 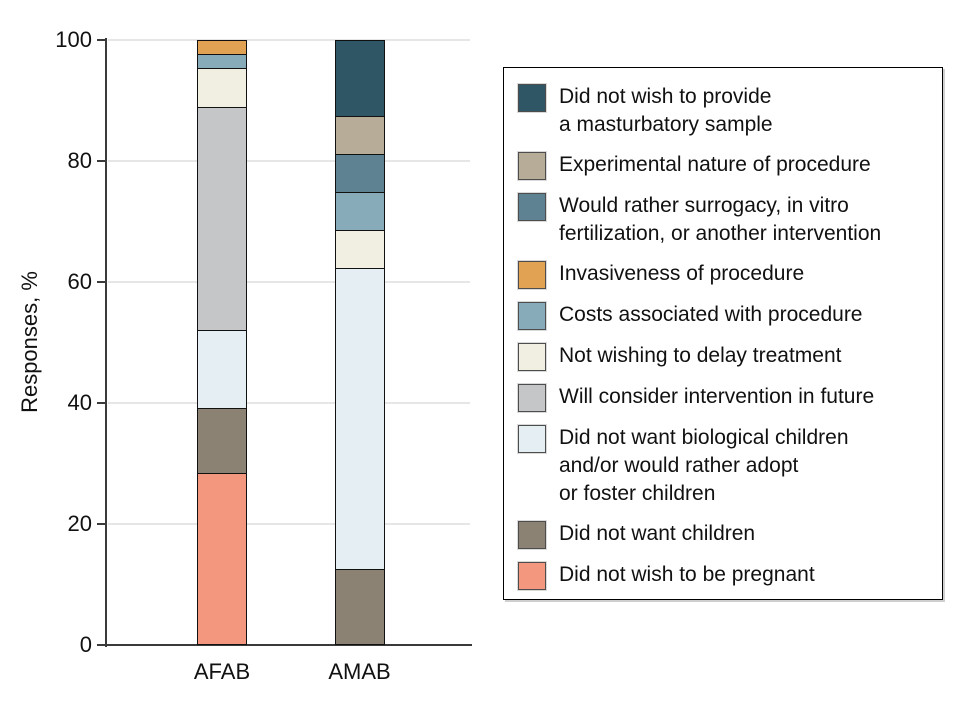 I want to click on legend-label: Did not want children, so click(x=657, y=534).